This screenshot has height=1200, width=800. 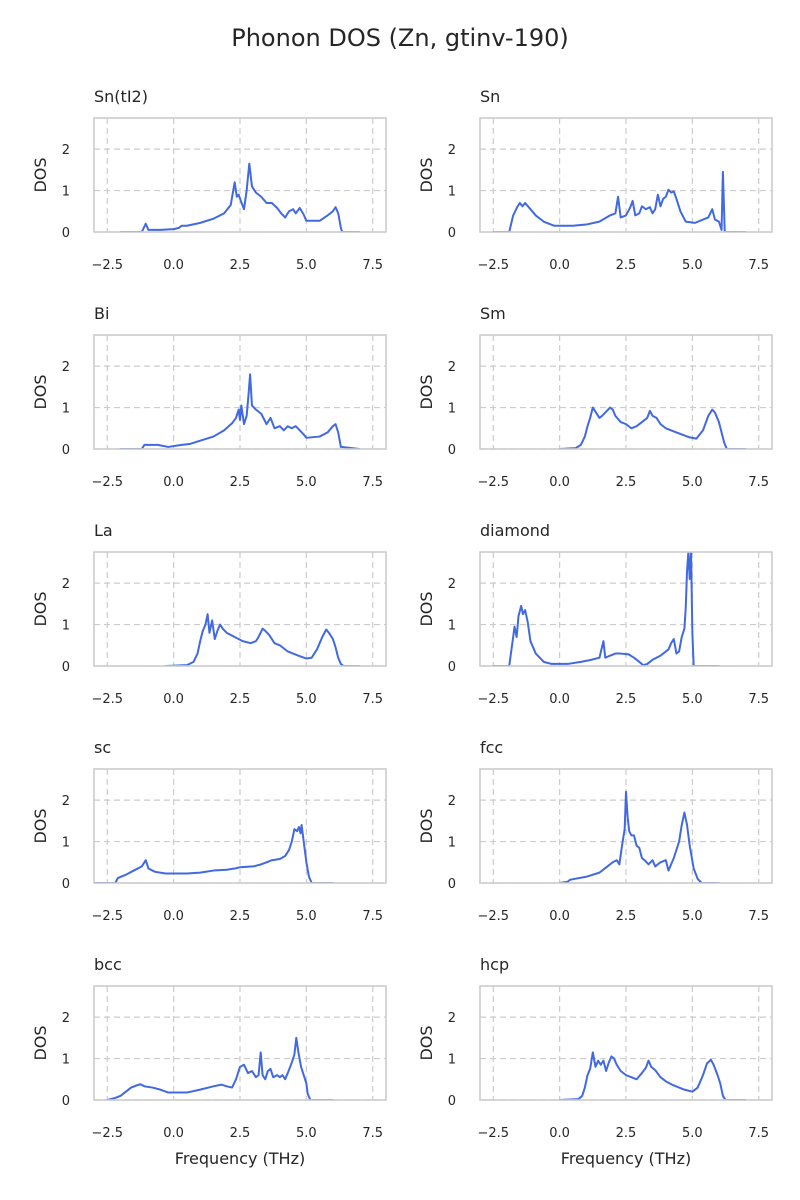 I want to click on panel-8-dos-line, so click(x=220, y=1068).